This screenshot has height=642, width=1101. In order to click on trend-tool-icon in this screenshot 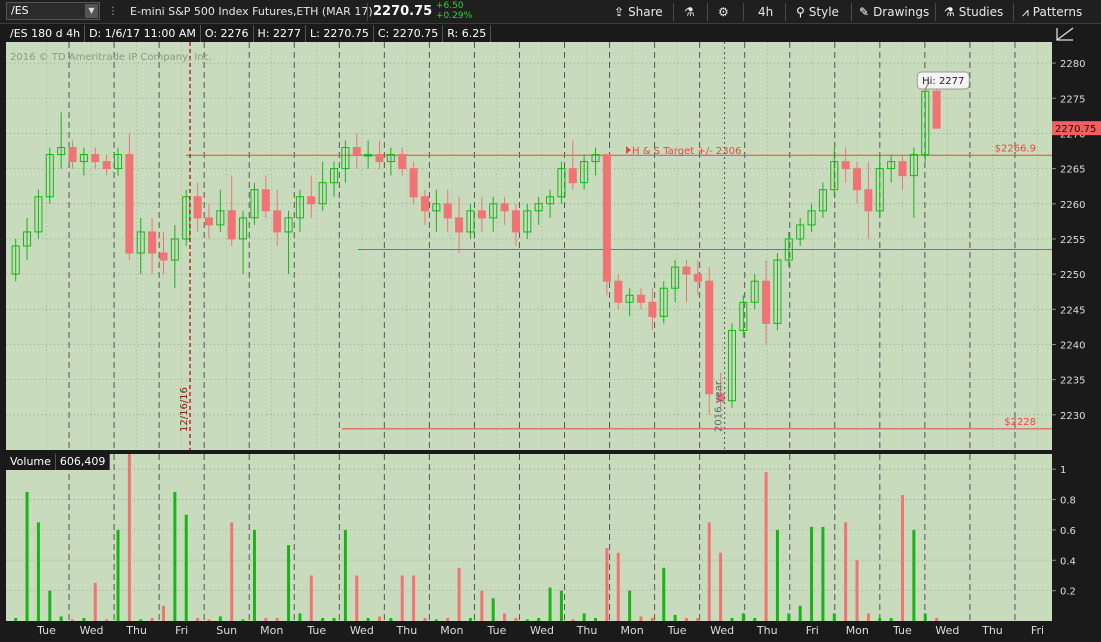, I will do `click(1065, 34)`.